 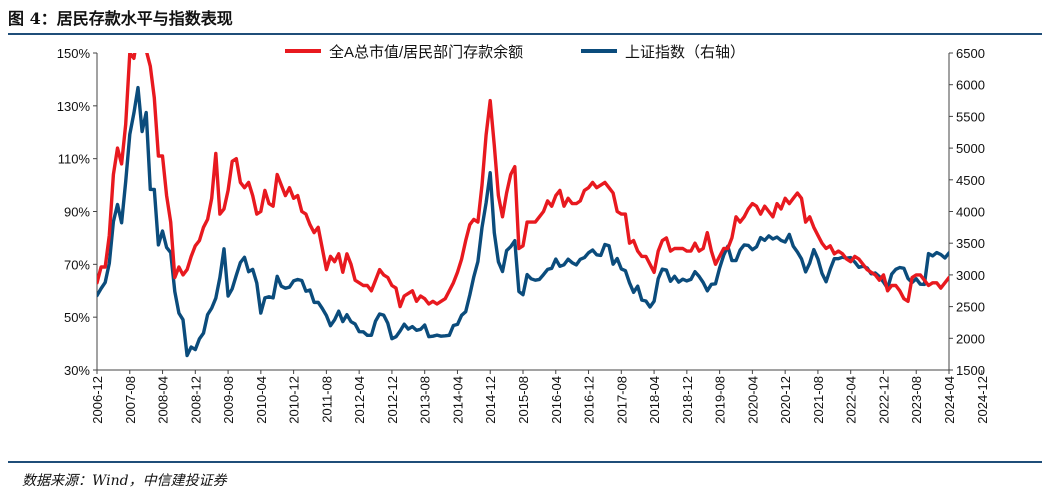 What do you see at coordinates (195, 400) in the screenshot?
I see `x-tick-label: 2008-12` at bounding box center [195, 400].